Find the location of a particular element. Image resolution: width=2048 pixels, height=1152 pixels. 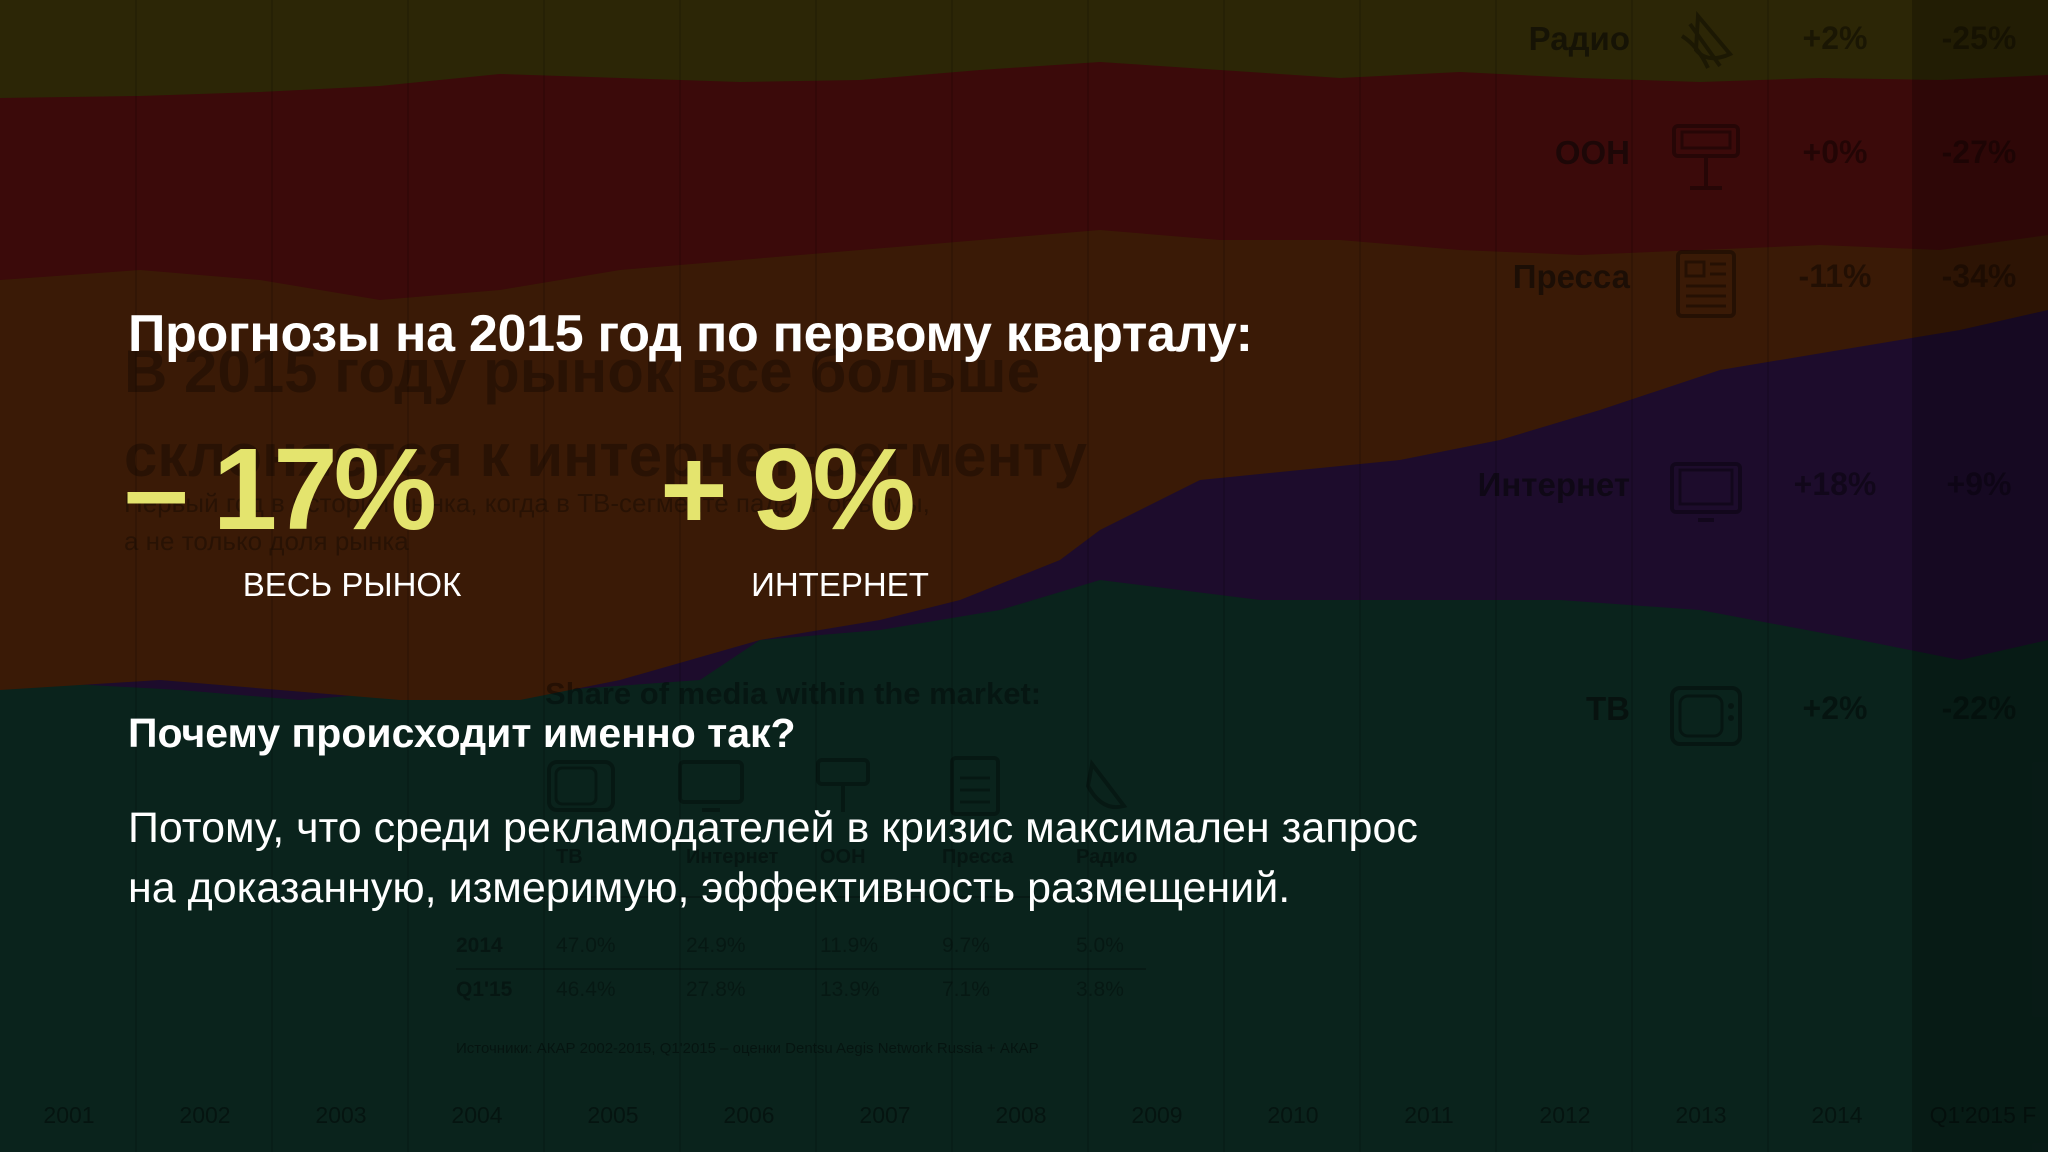

share-table-row-label: Q1'15 is located at coordinates (484, 989).